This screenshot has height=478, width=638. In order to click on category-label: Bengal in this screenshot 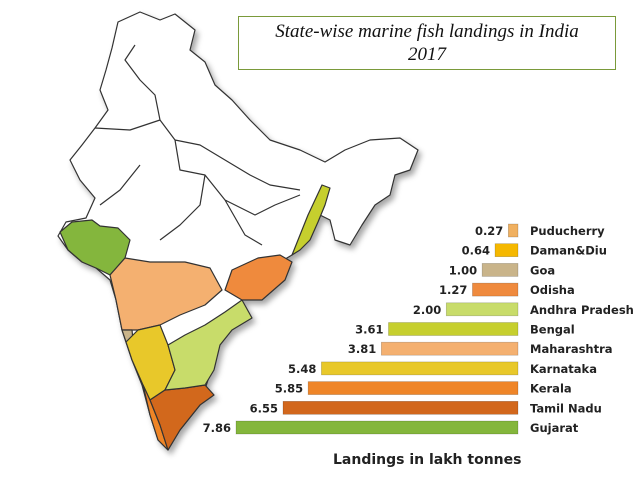, I will do `click(552, 330)`.